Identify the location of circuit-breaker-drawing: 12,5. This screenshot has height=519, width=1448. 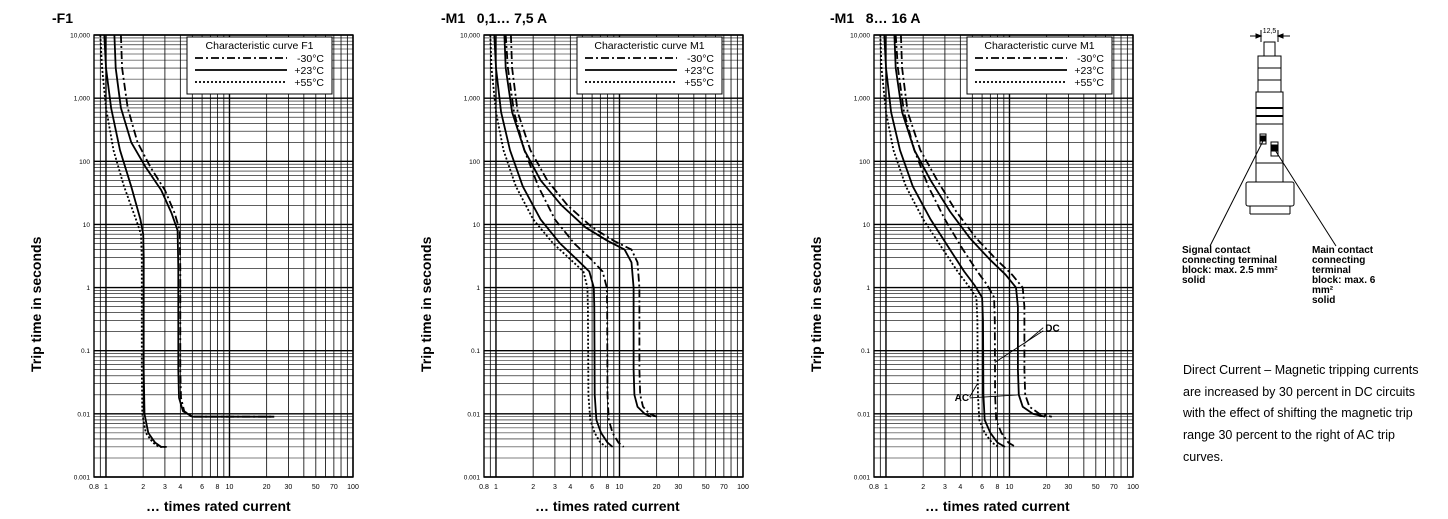
(1273, 137).